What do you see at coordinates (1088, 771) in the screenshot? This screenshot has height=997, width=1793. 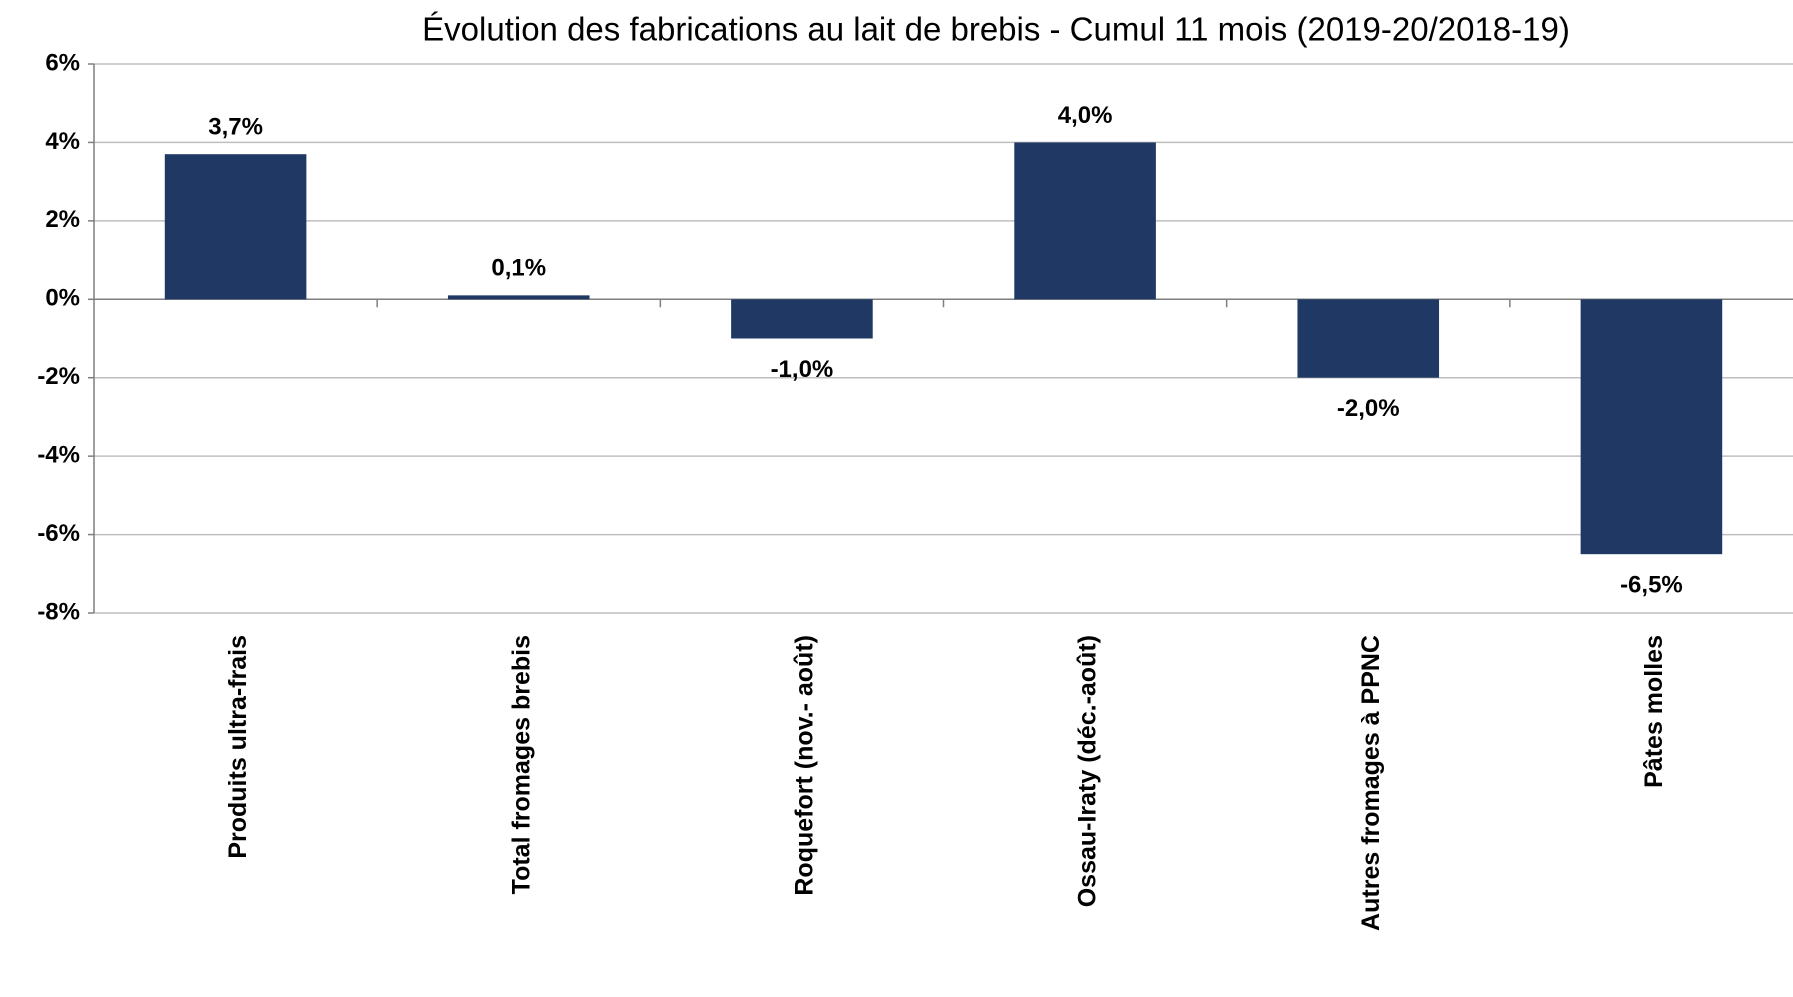 I see `x-tick-label: Ossau-Iraty (déc.-août)` at bounding box center [1088, 771].